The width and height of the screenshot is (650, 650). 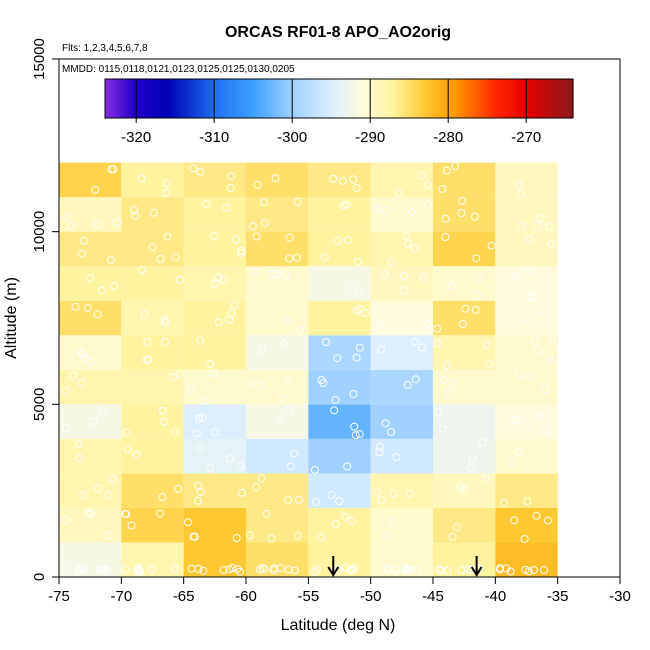 What do you see at coordinates (370, 137) in the screenshot?
I see `colorbar-tick-label: -290` at bounding box center [370, 137].